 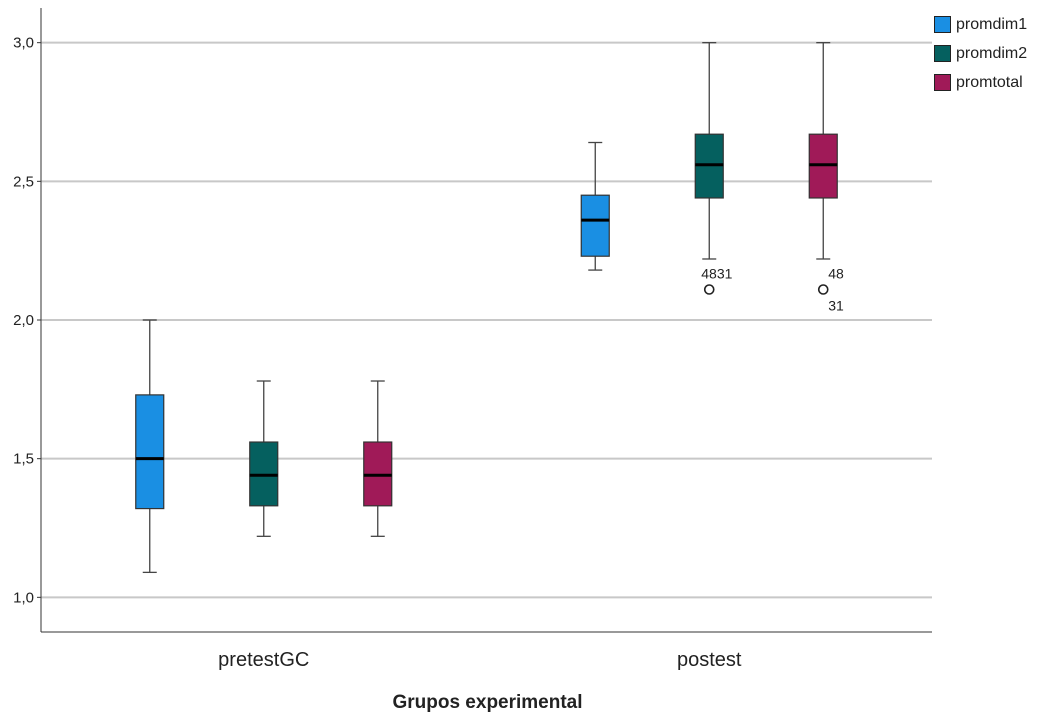 What do you see at coordinates (836, 305) in the screenshot?
I see `outlier-label: 31` at bounding box center [836, 305].